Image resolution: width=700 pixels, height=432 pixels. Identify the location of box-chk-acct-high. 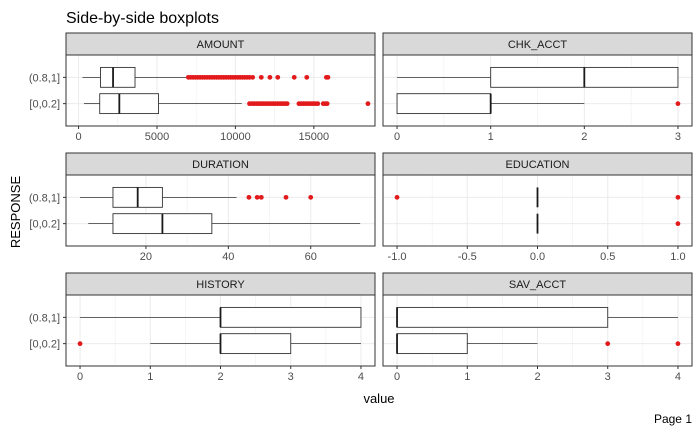
(538, 77).